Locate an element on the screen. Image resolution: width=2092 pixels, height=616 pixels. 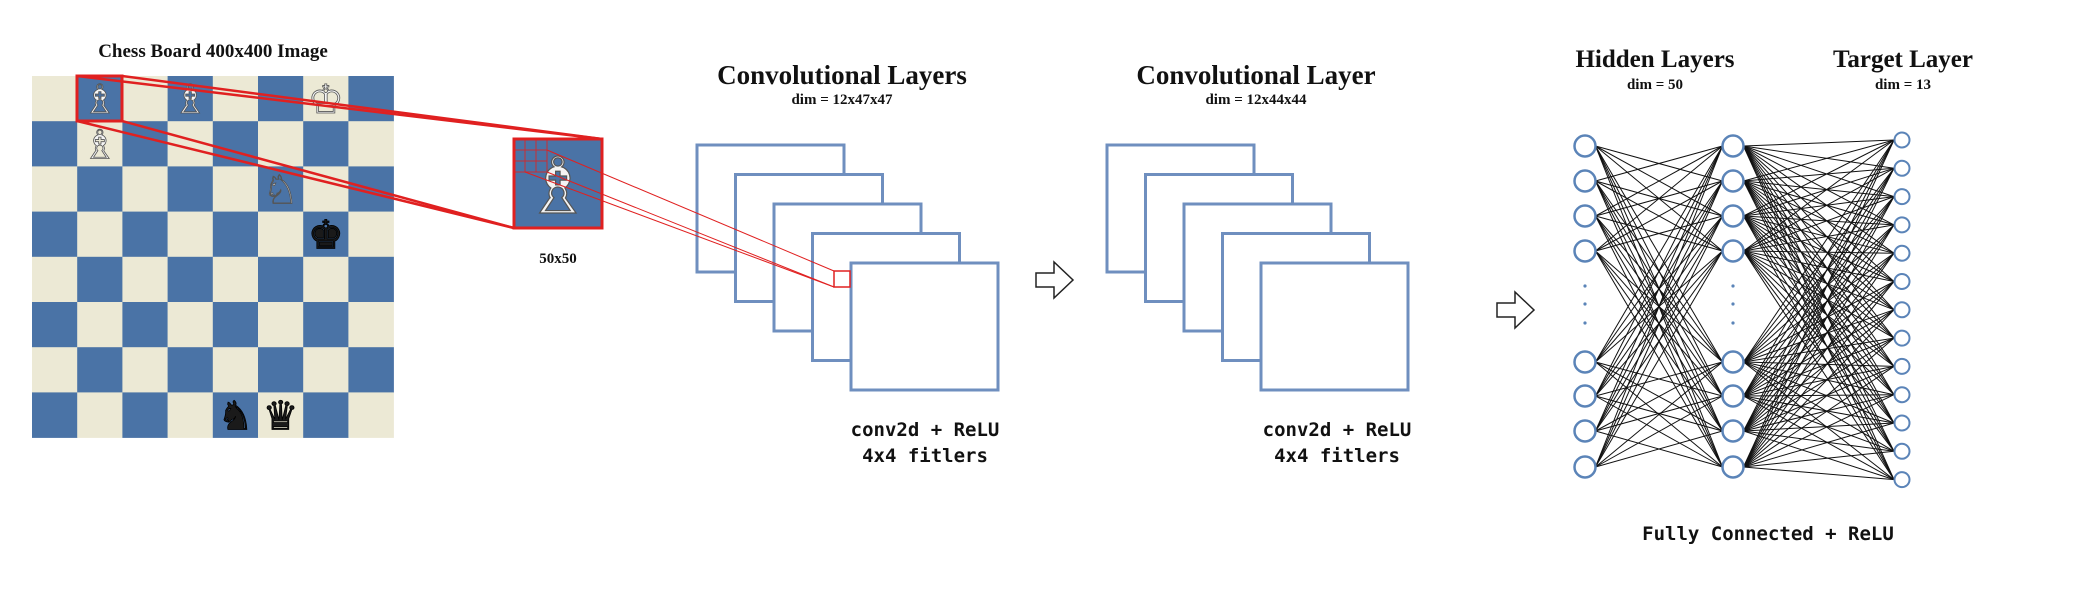
conv1-caption-line2: 4x4 fitlers is located at coordinates (925, 456).